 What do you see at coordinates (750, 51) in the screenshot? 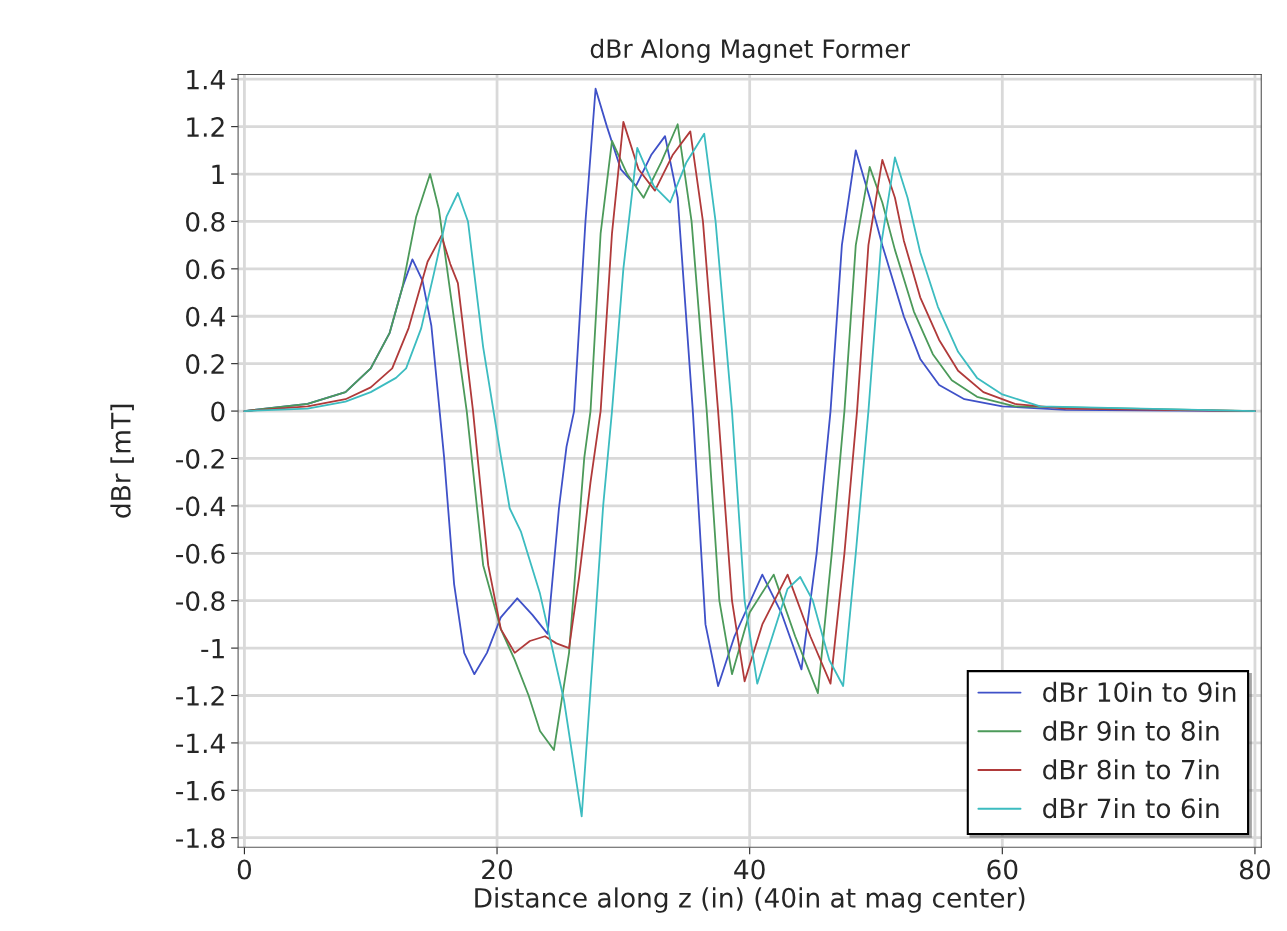
I see `chart-title: dBr Along Magnet Former` at bounding box center [750, 51].